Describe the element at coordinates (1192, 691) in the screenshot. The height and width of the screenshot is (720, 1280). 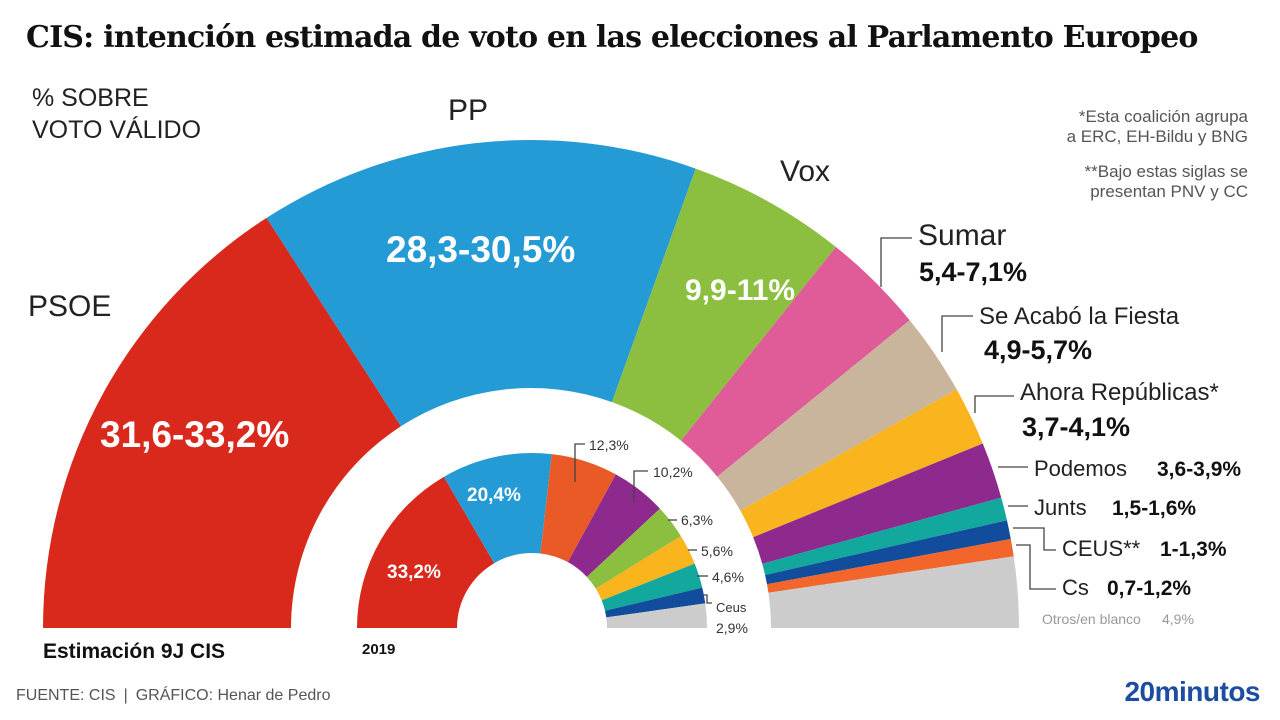
I see `20minutos-logo: 20minutos` at that location.